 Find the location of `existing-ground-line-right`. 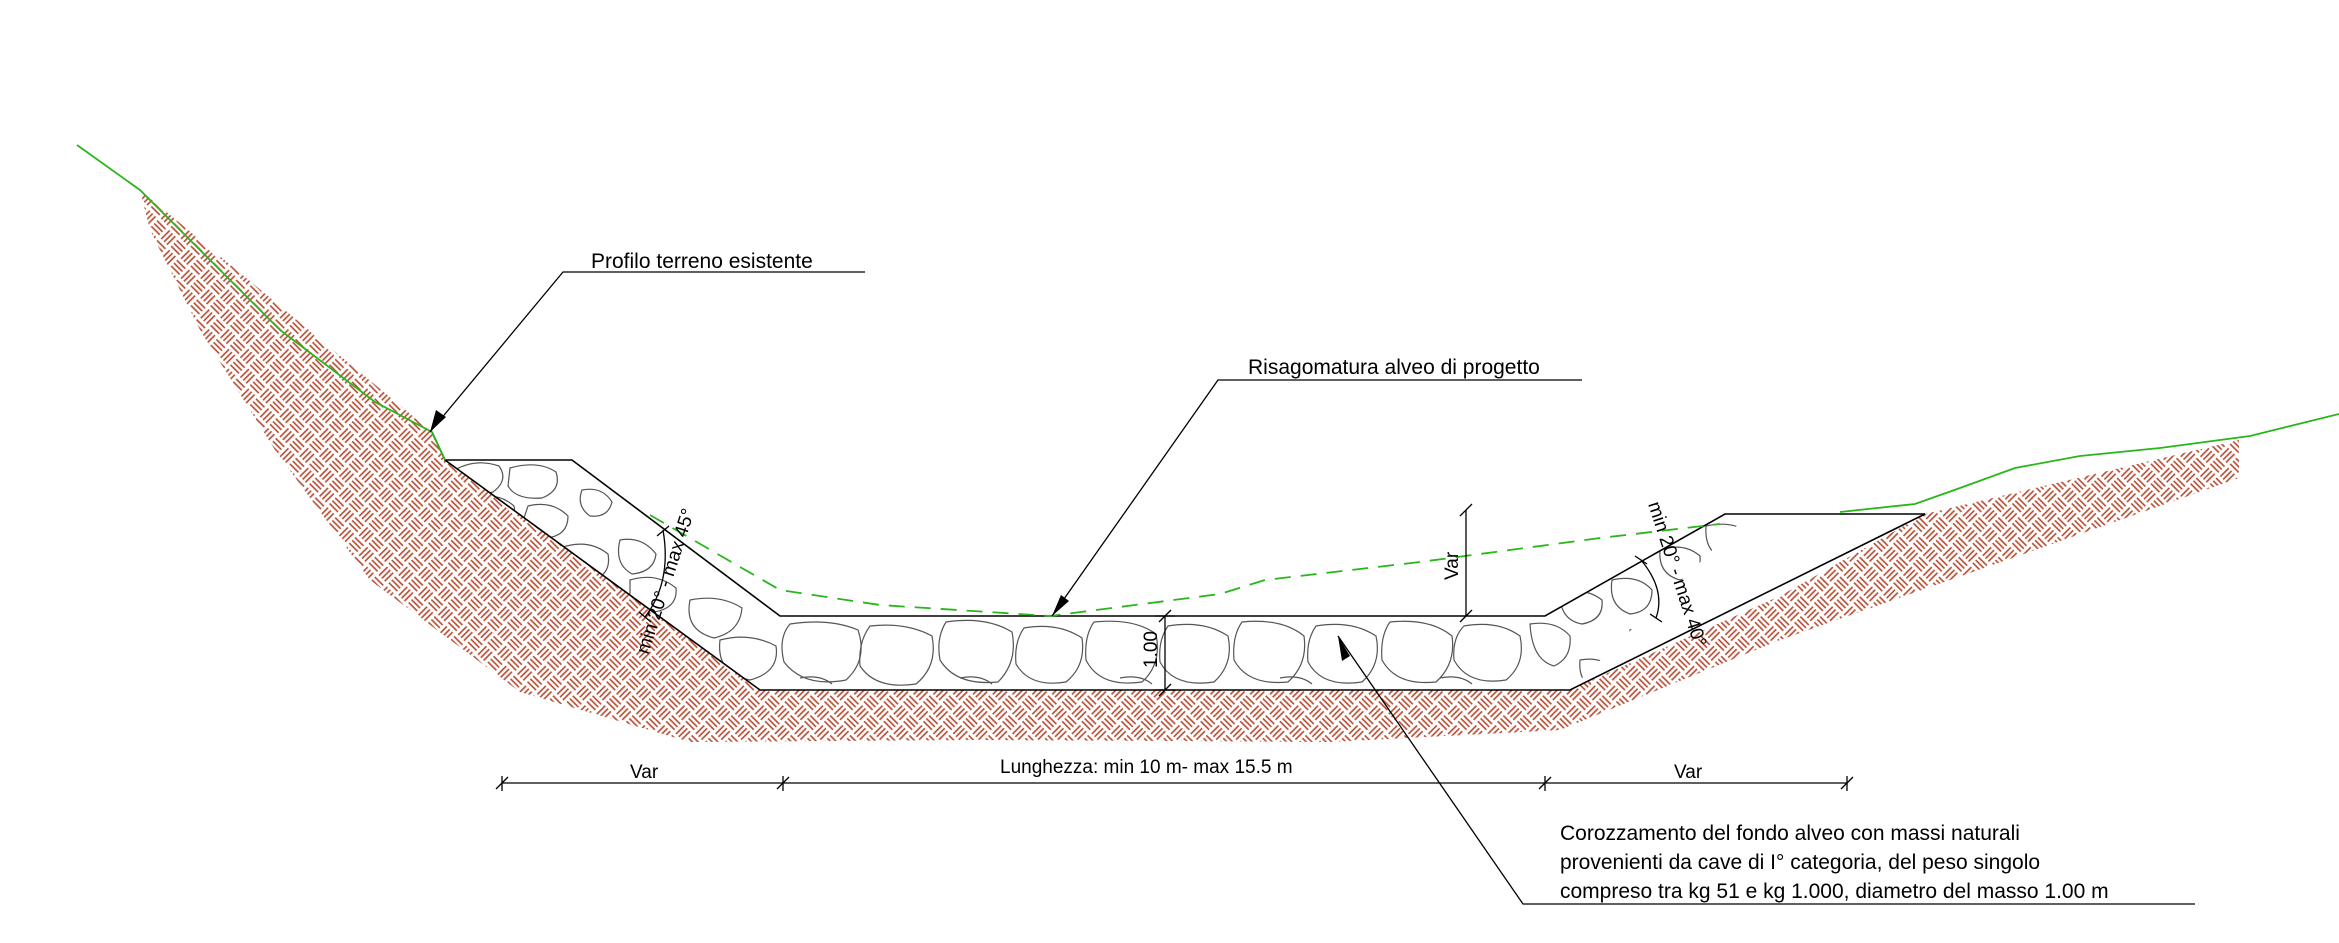

existing-ground-line-right is located at coordinates (2089, 463).